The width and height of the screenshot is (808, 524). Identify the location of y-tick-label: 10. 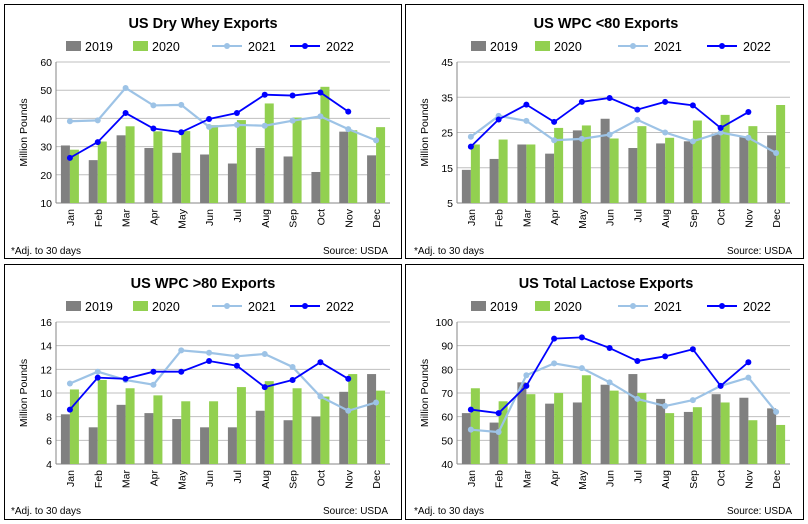
(46, 204).